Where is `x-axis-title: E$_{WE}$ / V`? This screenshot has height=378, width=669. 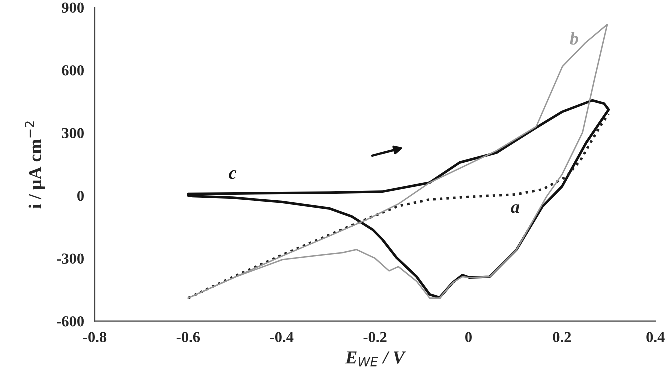 x-axis-title: E$_{WE}$ / V is located at coordinates (375, 359).